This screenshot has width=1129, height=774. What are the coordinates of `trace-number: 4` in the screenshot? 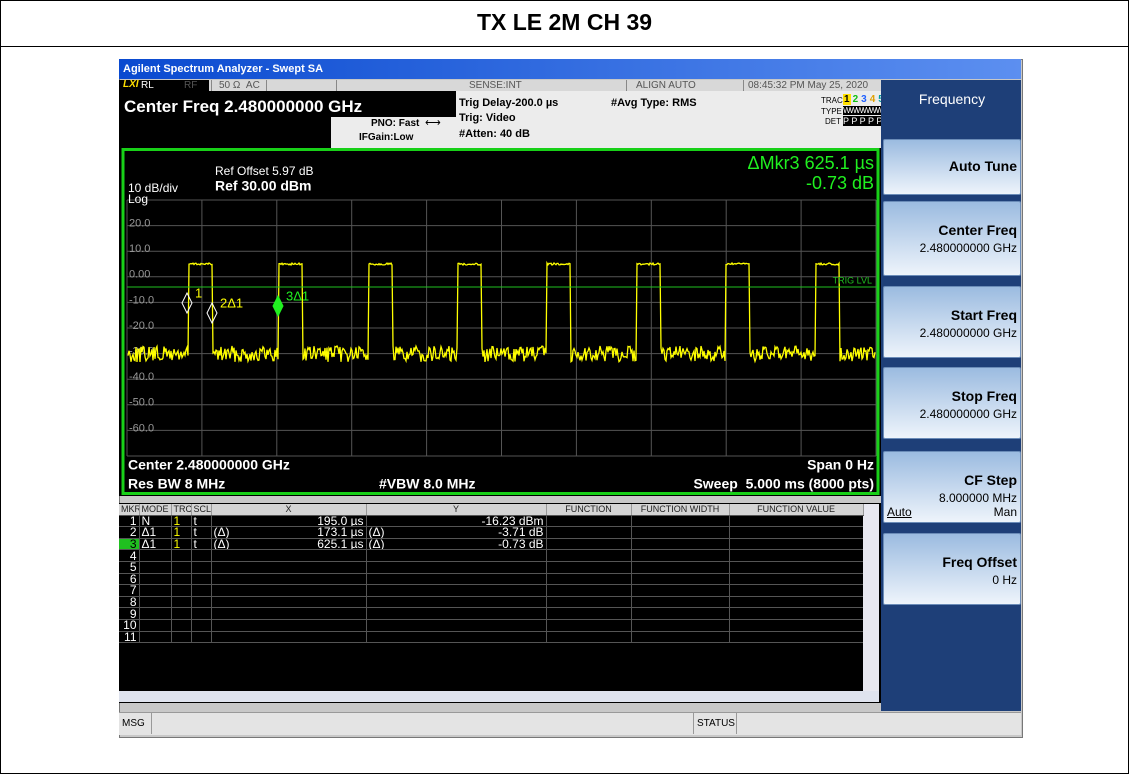 It's located at (872, 99).